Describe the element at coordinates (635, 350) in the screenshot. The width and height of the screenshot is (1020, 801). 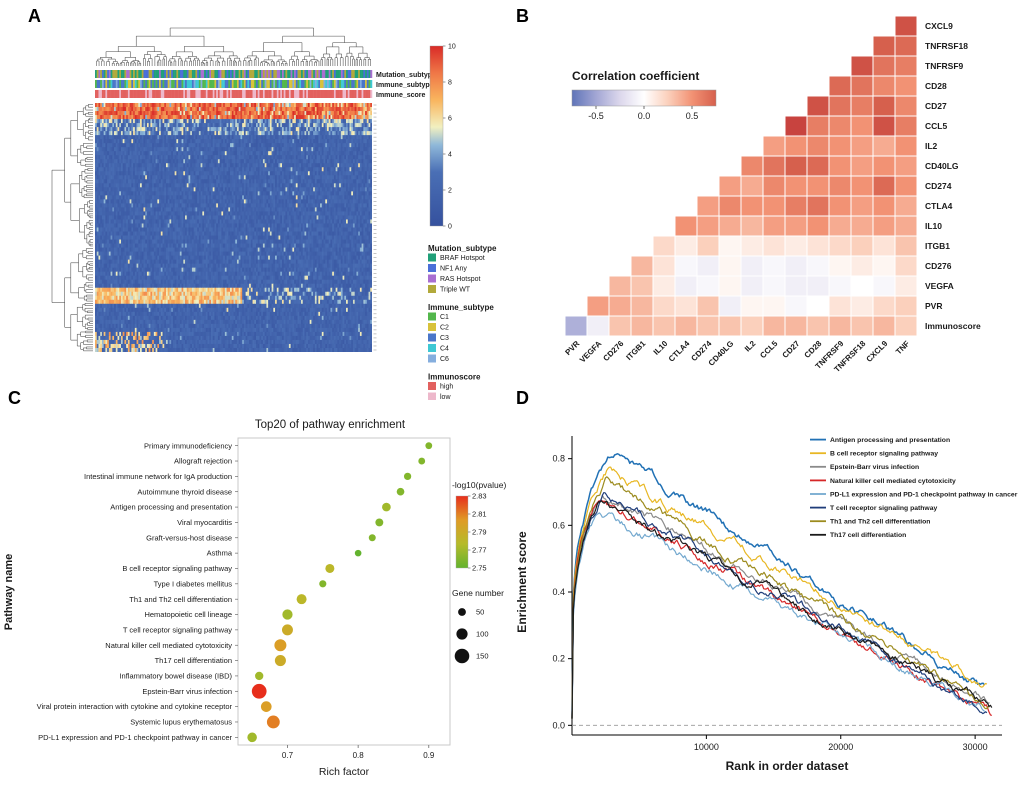
I see `corr-col-label: ITGB1` at that location.